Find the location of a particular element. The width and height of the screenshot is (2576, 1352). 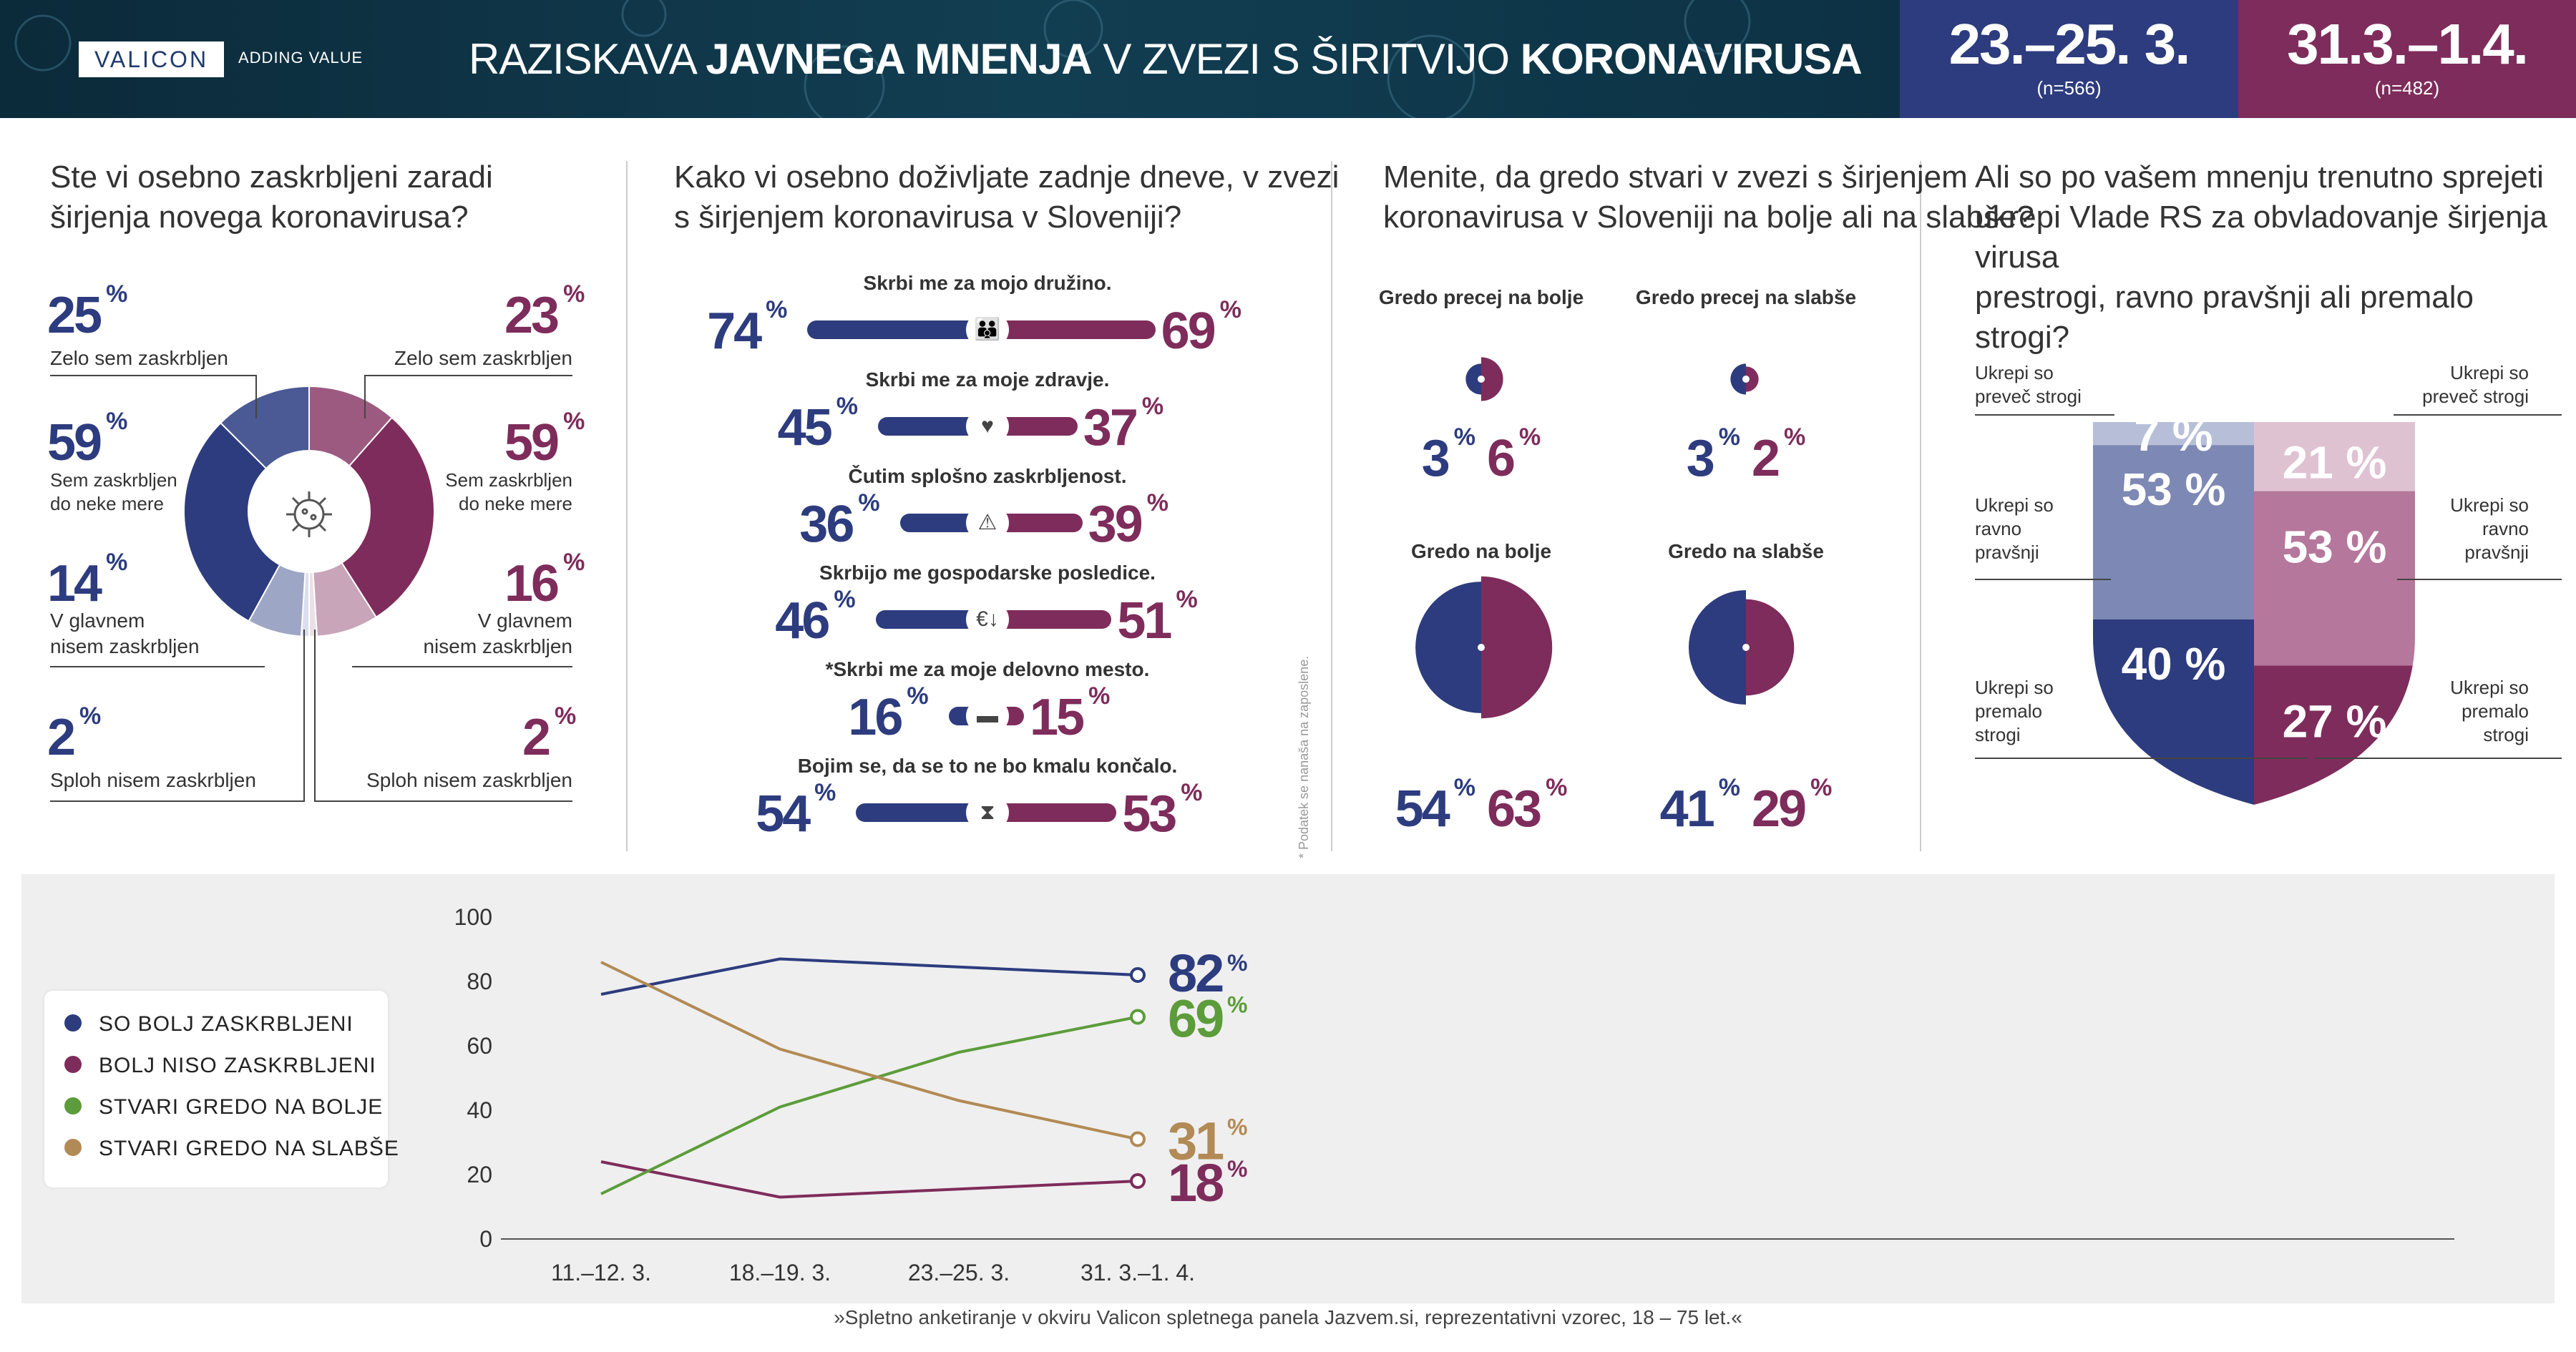

legend-label: STVARI GREDO NA BOLJE is located at coordinates (241, 1107).